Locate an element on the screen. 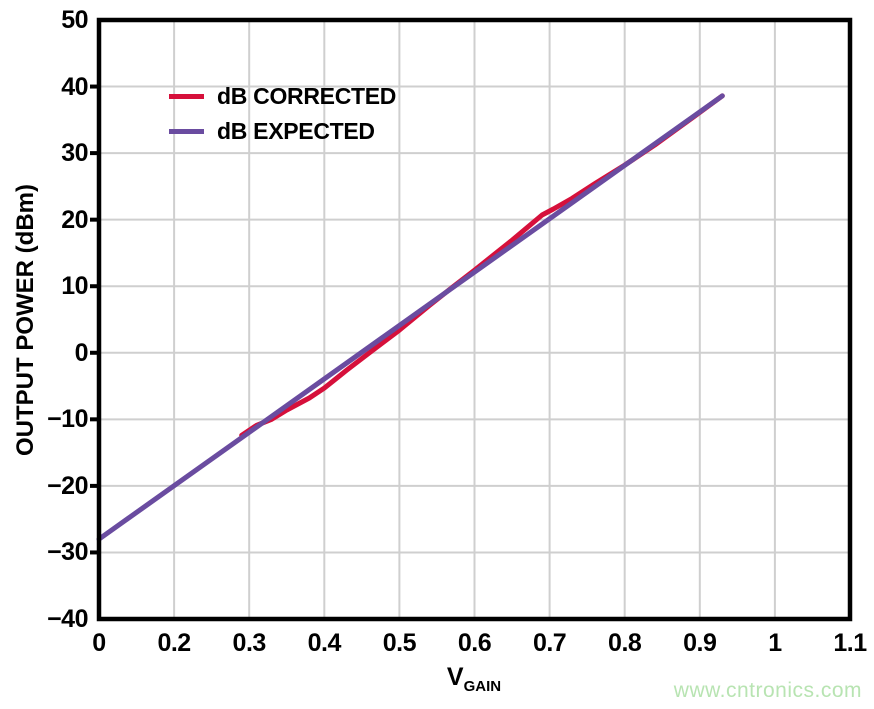 The width and height of the screenshot is (874, 709). x-tick-label: 0.3 is located at coordinates (249, 643).